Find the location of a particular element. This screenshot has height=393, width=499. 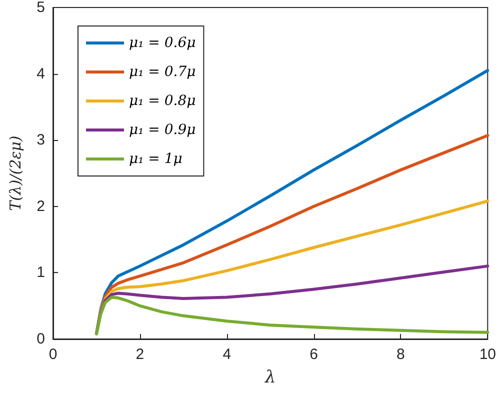

legend-label: μ₁ = 1μ is located at coordinates (155, 159).